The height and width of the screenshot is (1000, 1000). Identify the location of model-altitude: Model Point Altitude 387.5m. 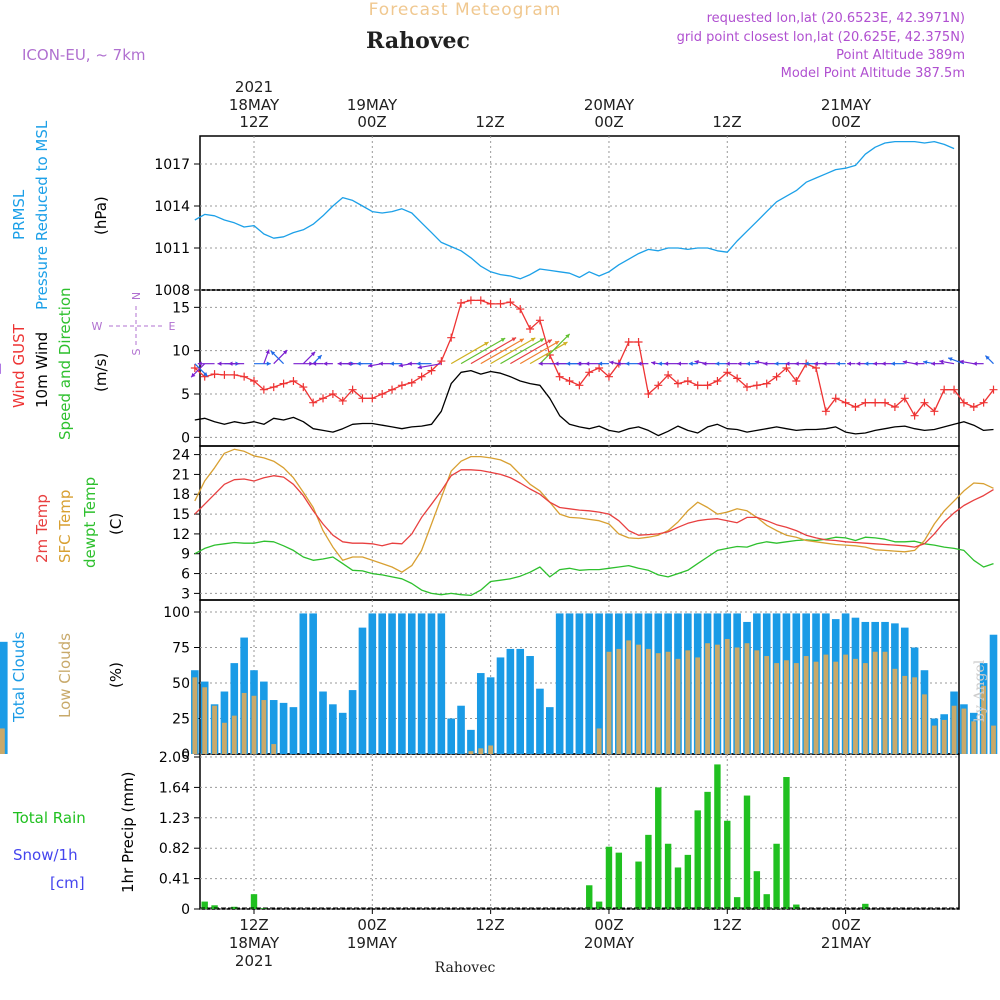
(873, 73).